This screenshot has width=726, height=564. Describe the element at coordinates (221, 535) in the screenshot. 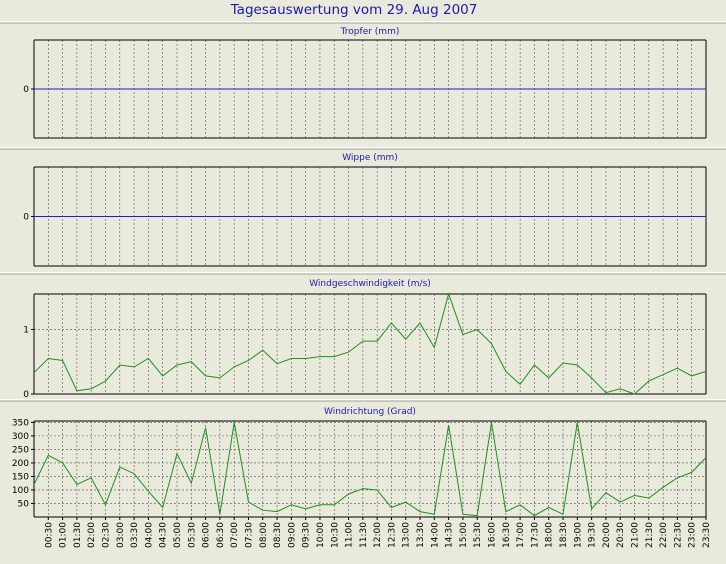

I see `x-tick-label: 06:30` at that location.